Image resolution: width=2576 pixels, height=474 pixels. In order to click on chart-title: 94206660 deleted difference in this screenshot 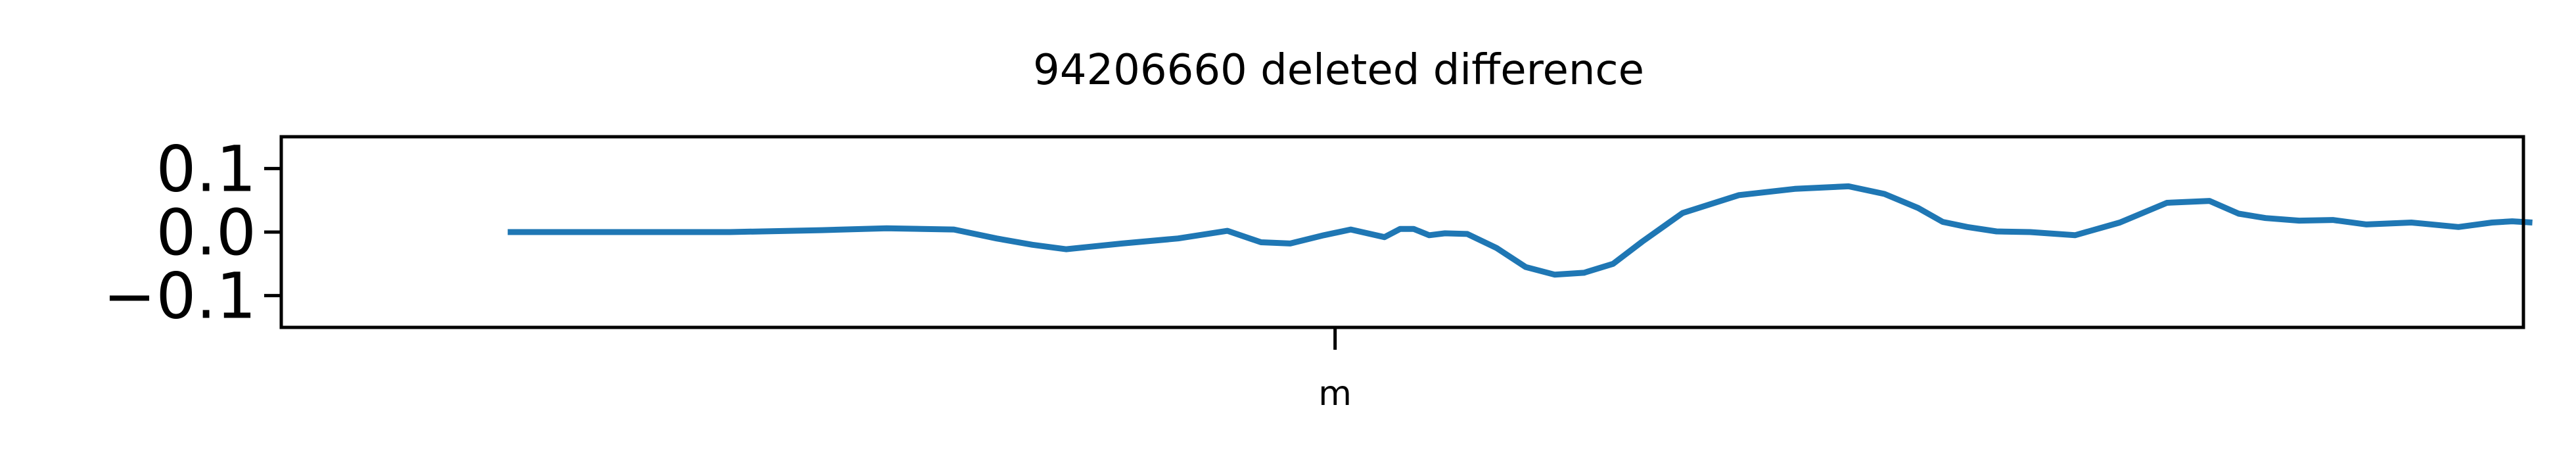, I will do `click(1339, 70)`.